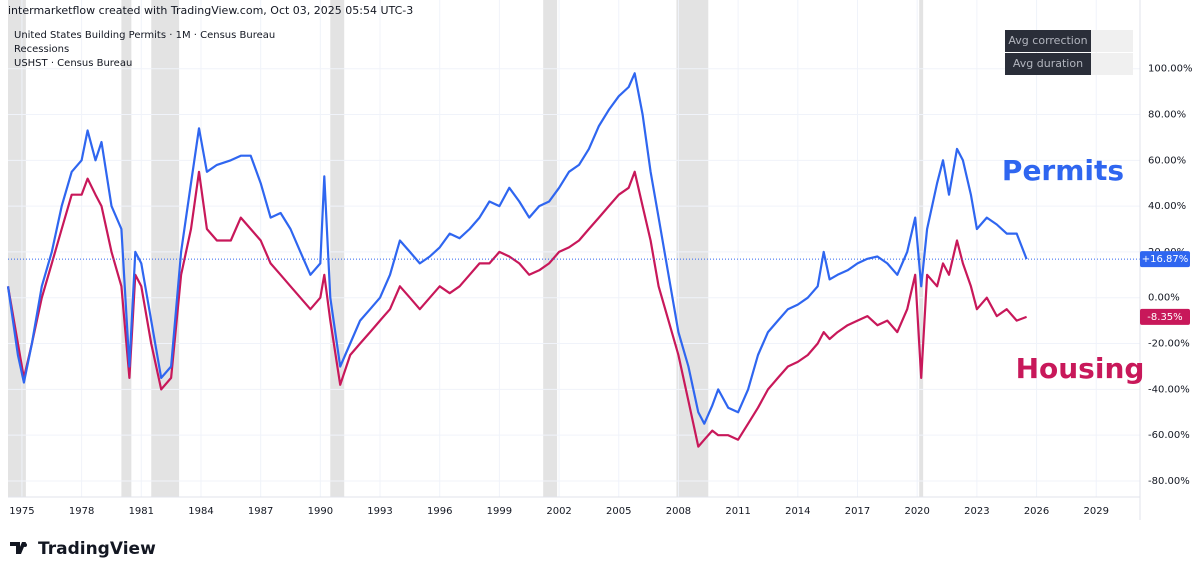 The height and width of the screenshot is (573, 1200). What do you see at coordinates (141, 511) in the screenshot?
I see `x-tick-label: 1981` at bounding box center [141, 511].